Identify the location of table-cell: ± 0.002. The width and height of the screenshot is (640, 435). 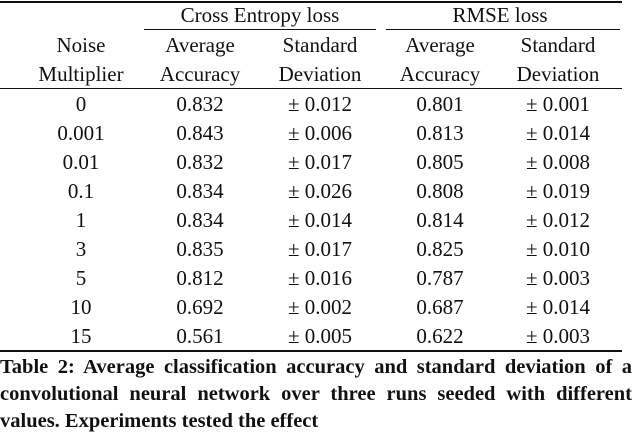
(320, 307).